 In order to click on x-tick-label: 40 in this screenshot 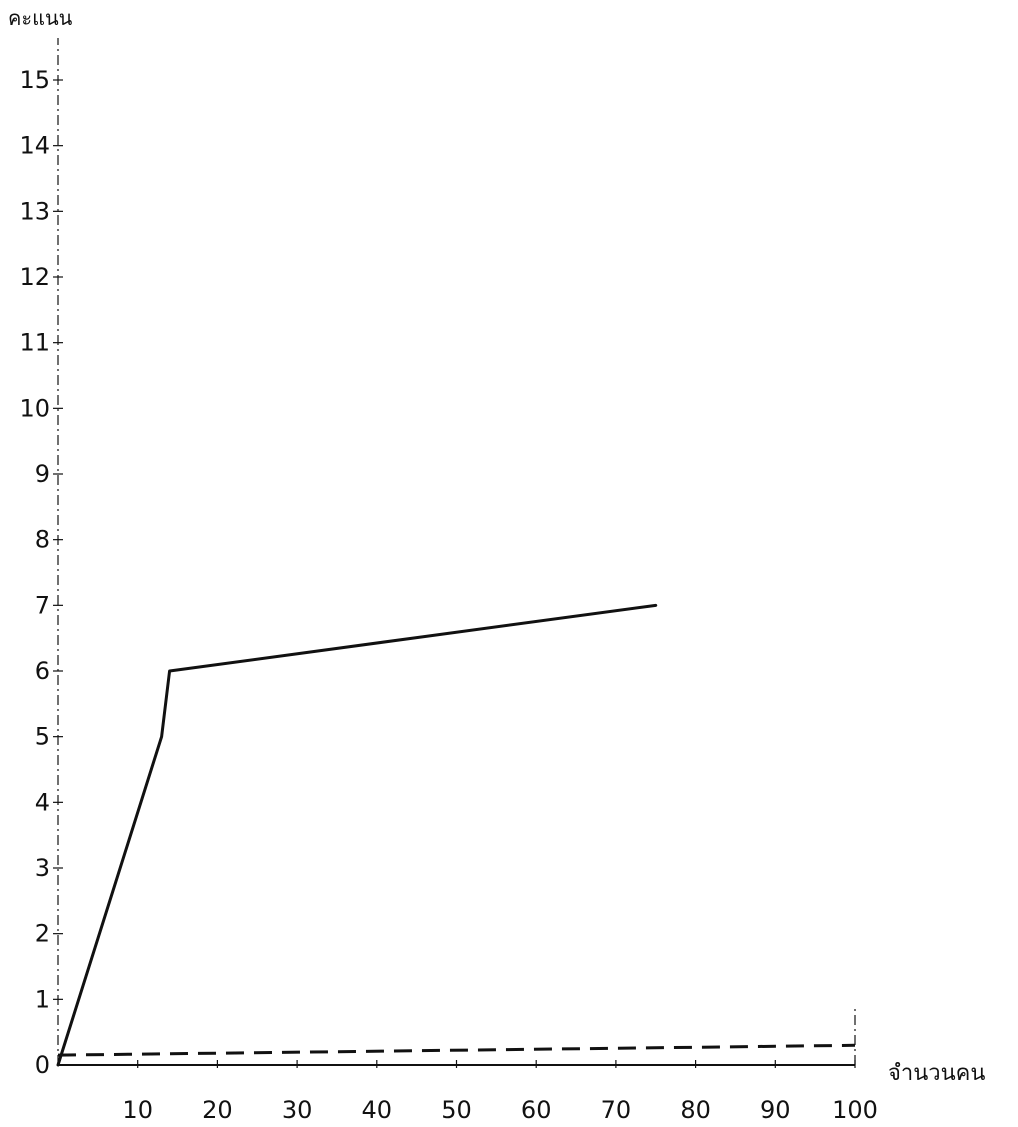, I will do `click(377, 1110)`.